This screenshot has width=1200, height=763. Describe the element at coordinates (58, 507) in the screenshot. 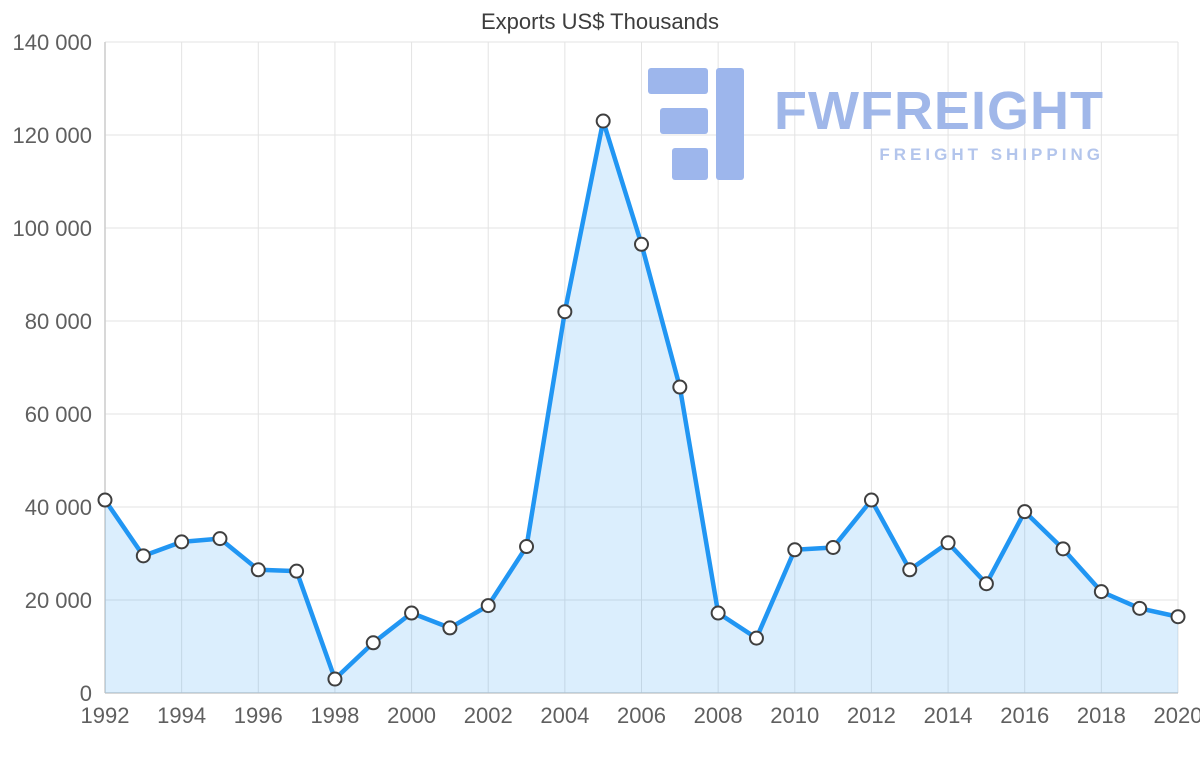

I see `svg-text: 40 000` at that location.